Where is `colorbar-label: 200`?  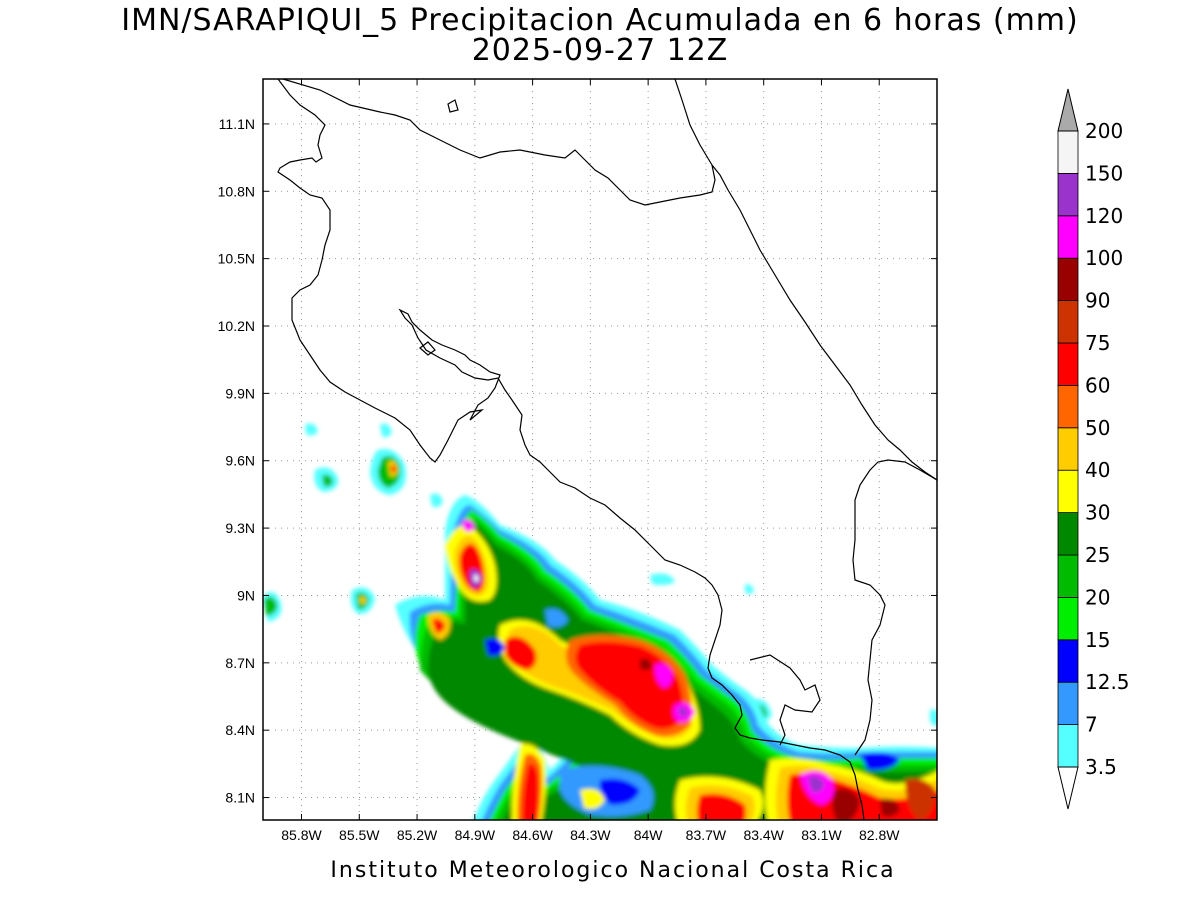
colorbar-label: 200 is located at coordinates (1104, 131).